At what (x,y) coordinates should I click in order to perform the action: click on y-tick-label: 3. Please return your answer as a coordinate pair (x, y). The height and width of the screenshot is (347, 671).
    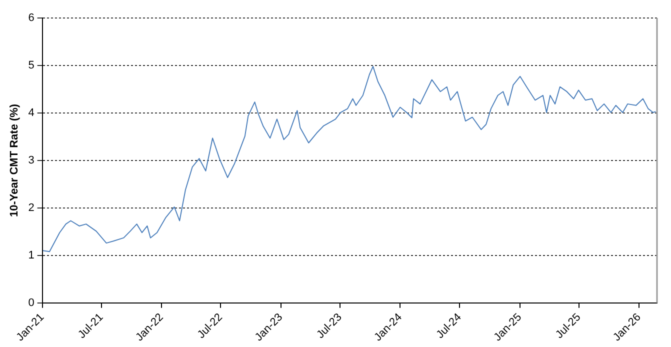
    Looking at the image, I should click on (31, 160).